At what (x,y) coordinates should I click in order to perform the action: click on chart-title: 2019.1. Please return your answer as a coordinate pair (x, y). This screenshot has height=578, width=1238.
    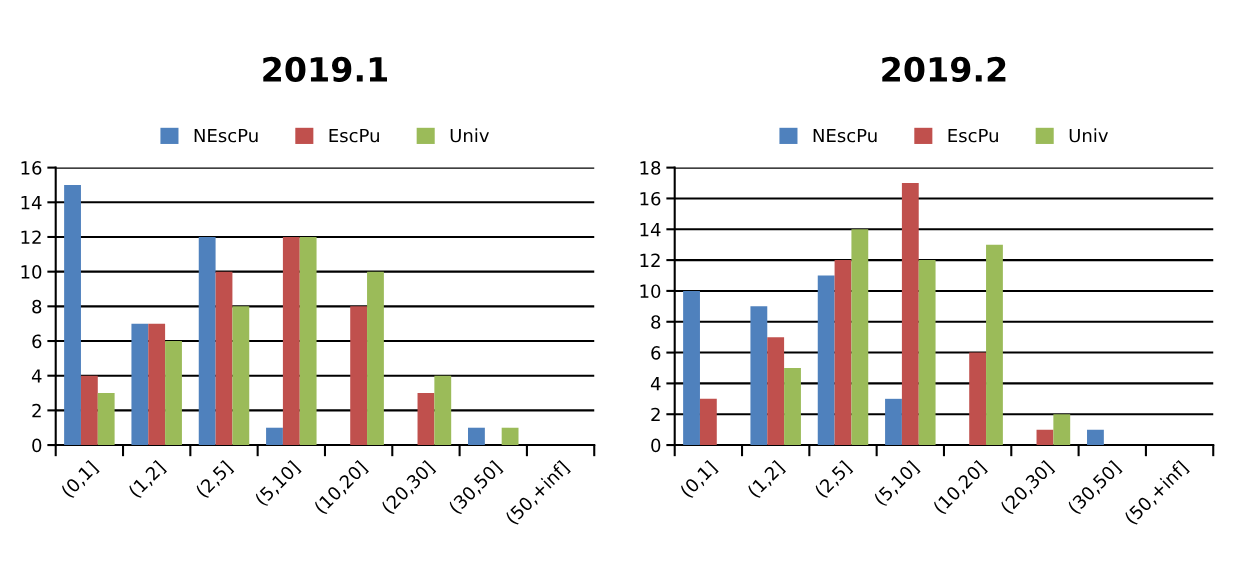
    Looking at the image, I should click on (325, 69).